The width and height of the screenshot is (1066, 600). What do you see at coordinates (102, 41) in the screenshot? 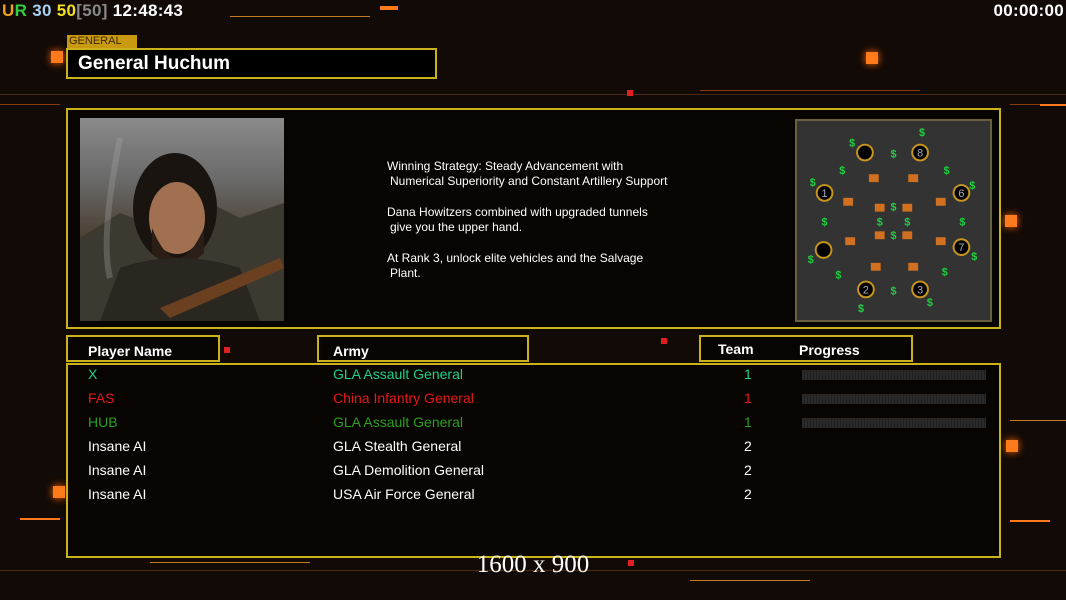
I see `general-tab-label: GENERAL` at bounding box center [102, 41].